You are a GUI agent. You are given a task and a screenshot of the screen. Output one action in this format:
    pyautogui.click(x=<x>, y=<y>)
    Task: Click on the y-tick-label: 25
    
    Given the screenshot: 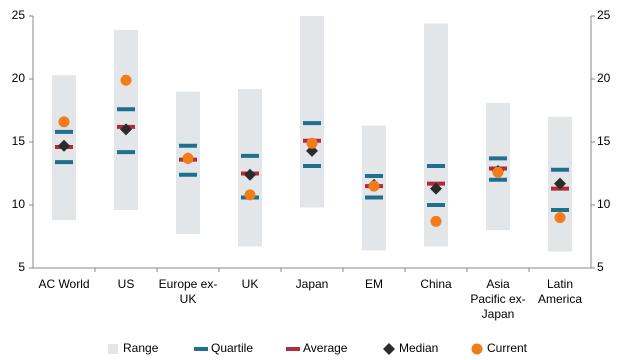 What is the action you would take?
    pyautogui.click(x=19, y=15)
    